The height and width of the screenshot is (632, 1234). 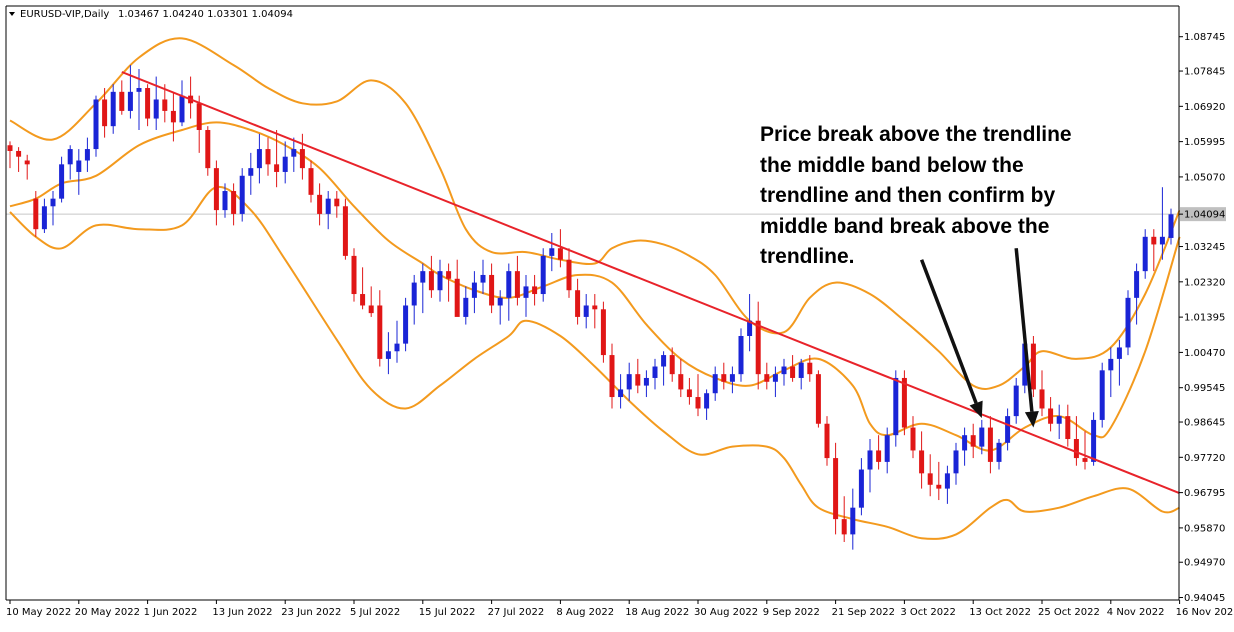 What do you see at coordinates (1204, 142) in the screenshot?
I see `price-tick-label: 1.05995` at bounding box center [1204, 142].